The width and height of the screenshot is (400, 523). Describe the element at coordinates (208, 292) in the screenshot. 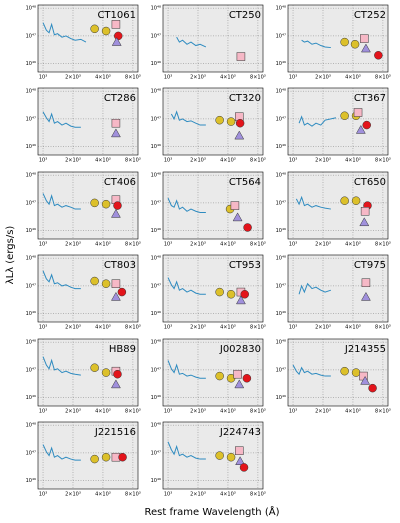

I see `panel: 10³ 2×10³ 4×10³ 8×10³ 10⁴⁶ 10⁴⁷ 10⁴⁸ CT953` at that location.